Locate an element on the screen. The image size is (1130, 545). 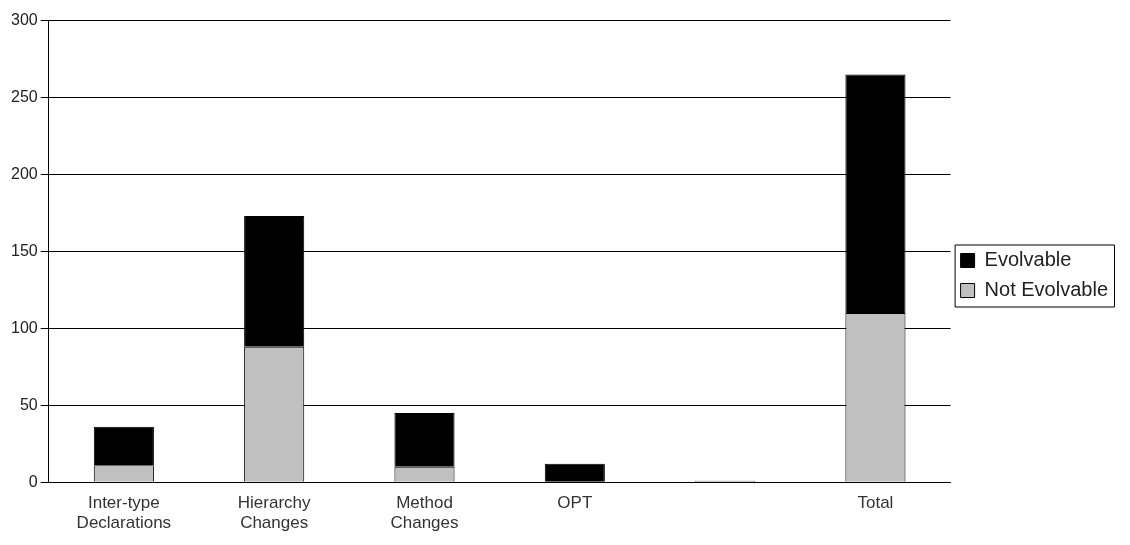
x-tick-label: OPT is located at coordinates (575, 503).